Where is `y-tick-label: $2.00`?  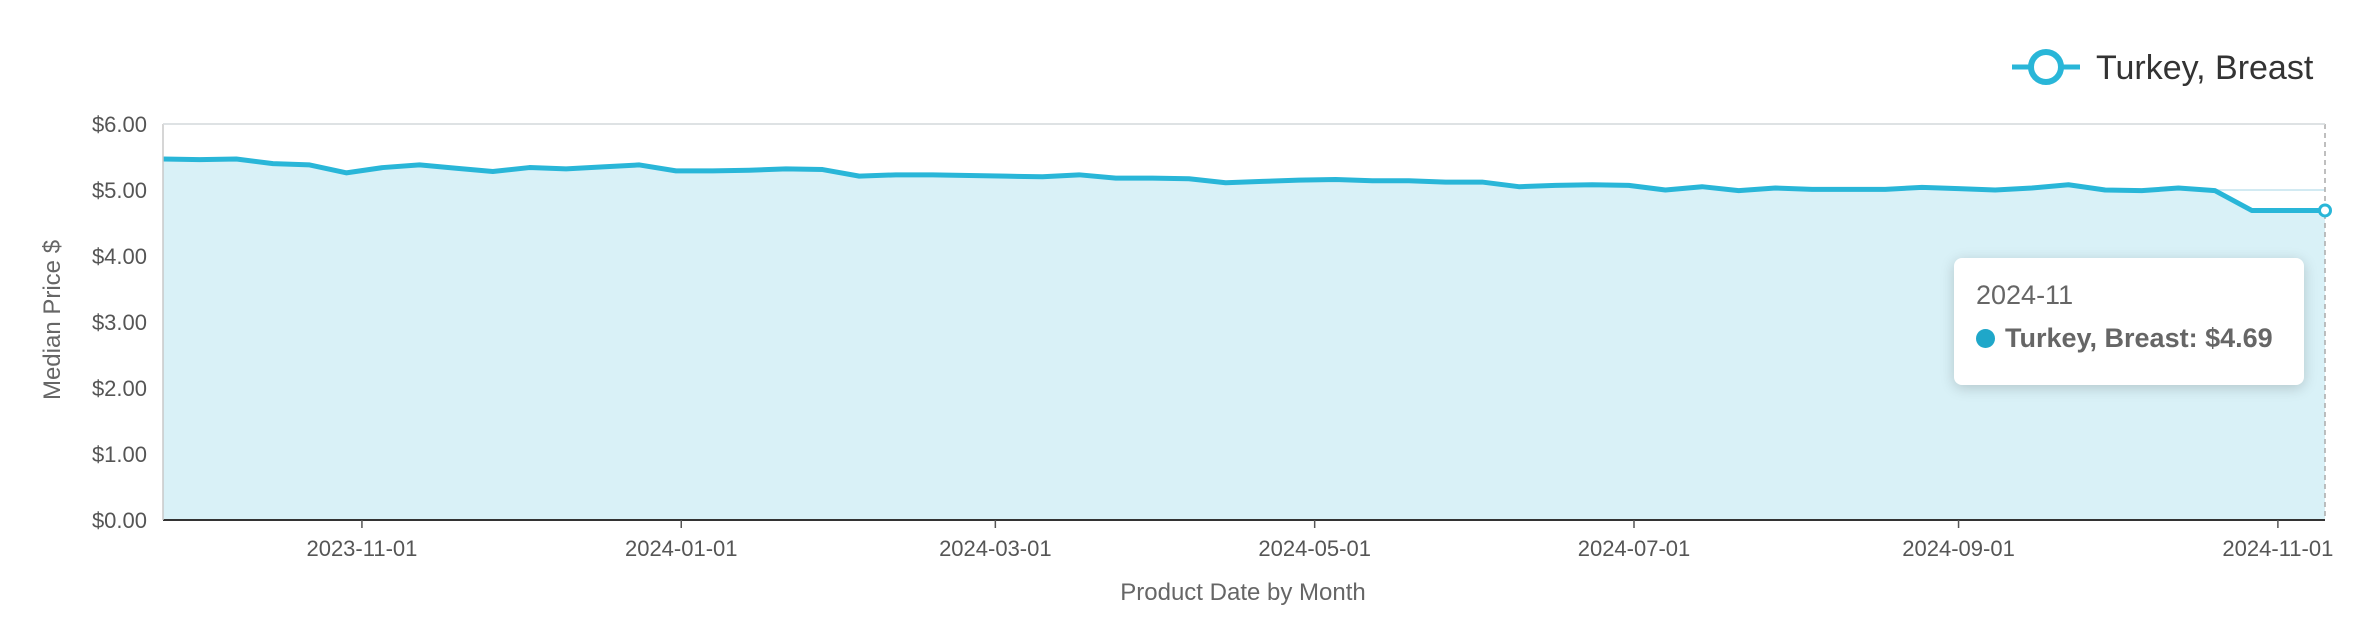 y-tick-label: $2.00 is located at coordinates (119, 388).